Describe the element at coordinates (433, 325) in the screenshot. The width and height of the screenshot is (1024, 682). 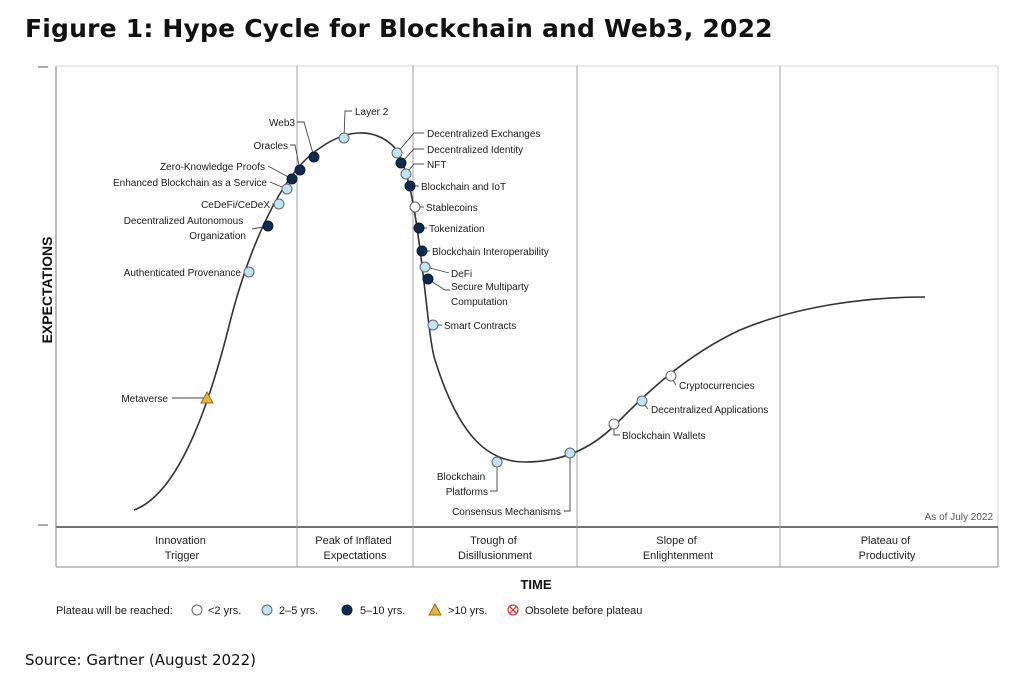
I see `marker-smart-contracts` at that location.